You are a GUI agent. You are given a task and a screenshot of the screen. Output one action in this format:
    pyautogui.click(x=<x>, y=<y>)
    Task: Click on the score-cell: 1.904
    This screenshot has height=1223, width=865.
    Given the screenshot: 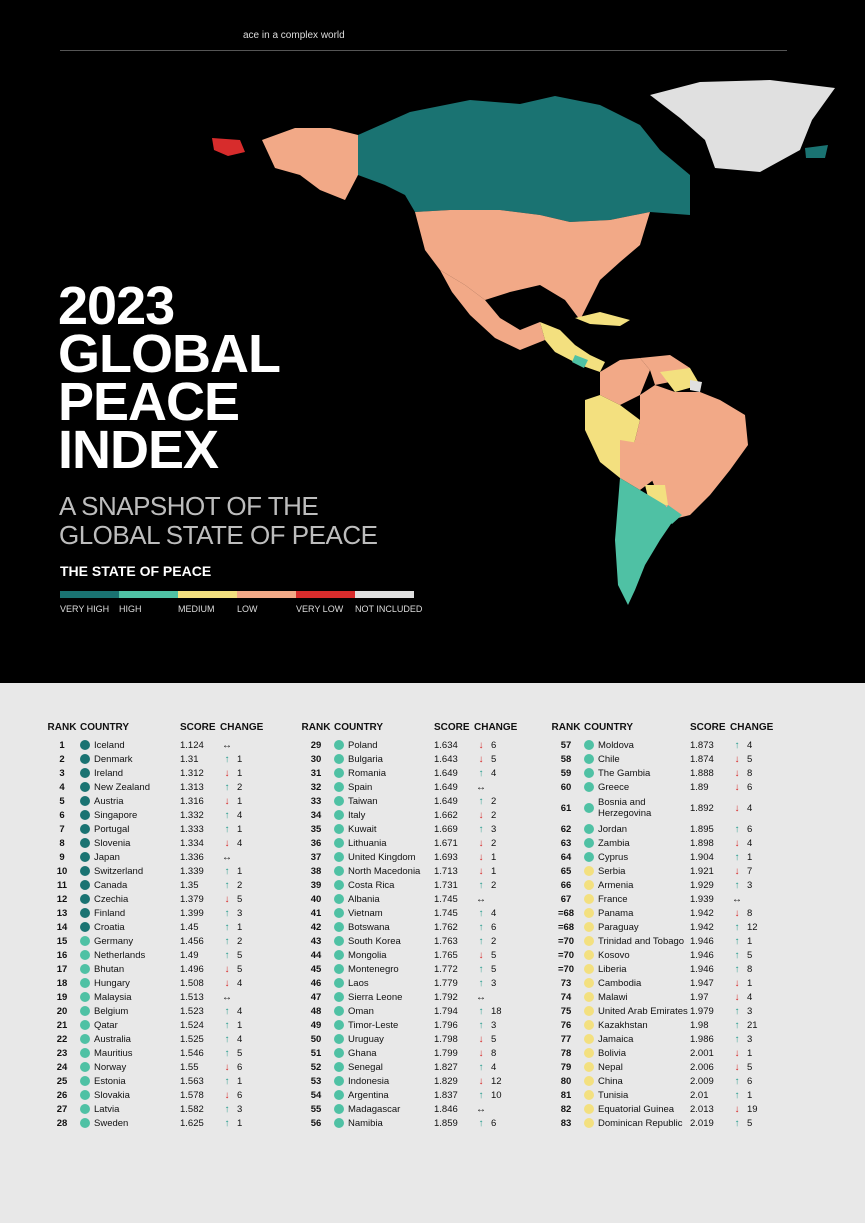 What is the action you would take?
    pyautogui.click(x=702, y=857)
    